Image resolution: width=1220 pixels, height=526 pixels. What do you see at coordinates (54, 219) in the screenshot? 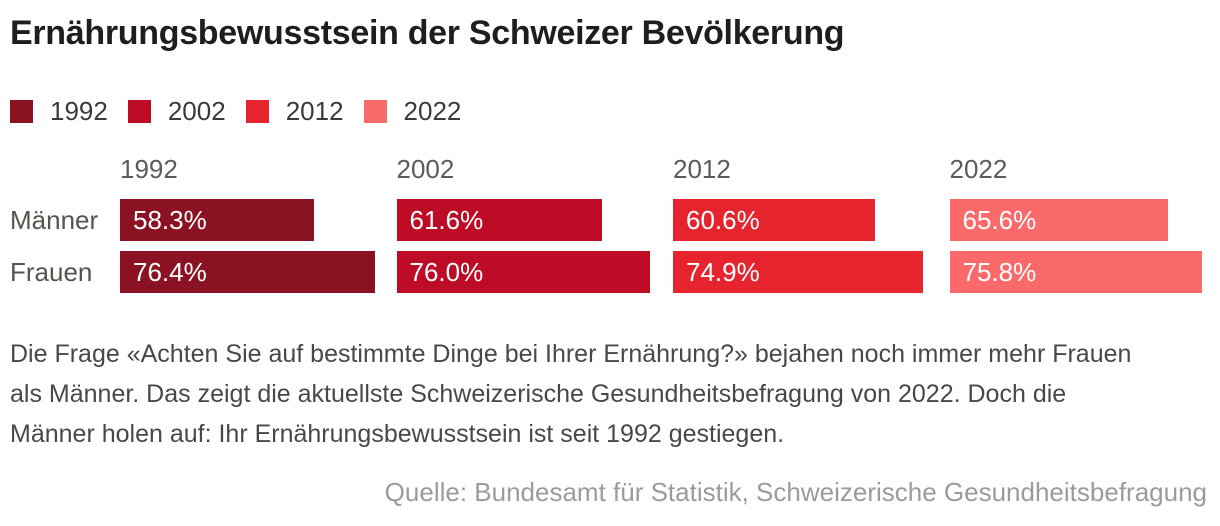
I see `row-label-maenner: Männer` at bounding box center [54, 219].